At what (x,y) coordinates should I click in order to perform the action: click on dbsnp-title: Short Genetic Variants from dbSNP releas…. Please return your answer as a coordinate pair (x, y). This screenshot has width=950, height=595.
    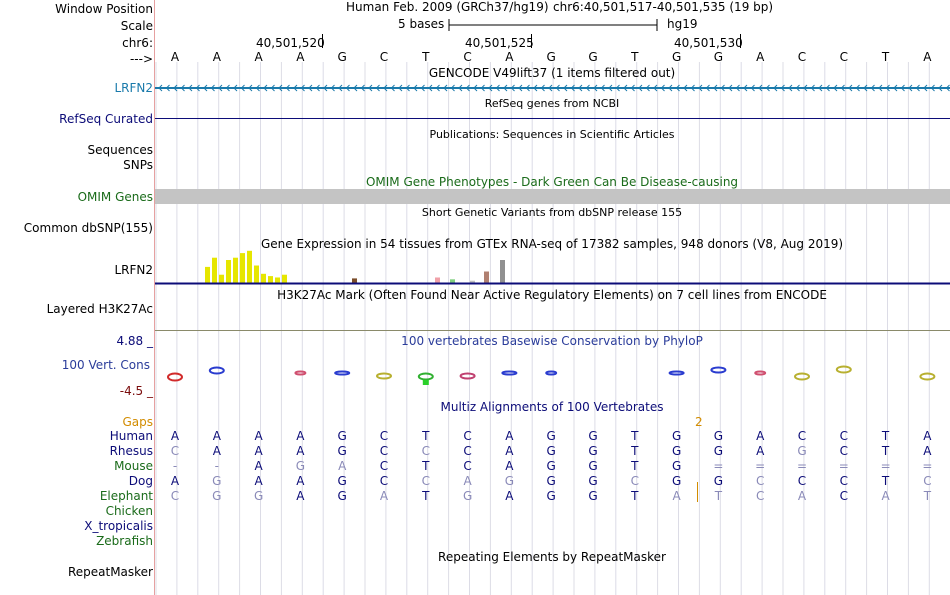
    Looking at the image, I should click on (552, 212).